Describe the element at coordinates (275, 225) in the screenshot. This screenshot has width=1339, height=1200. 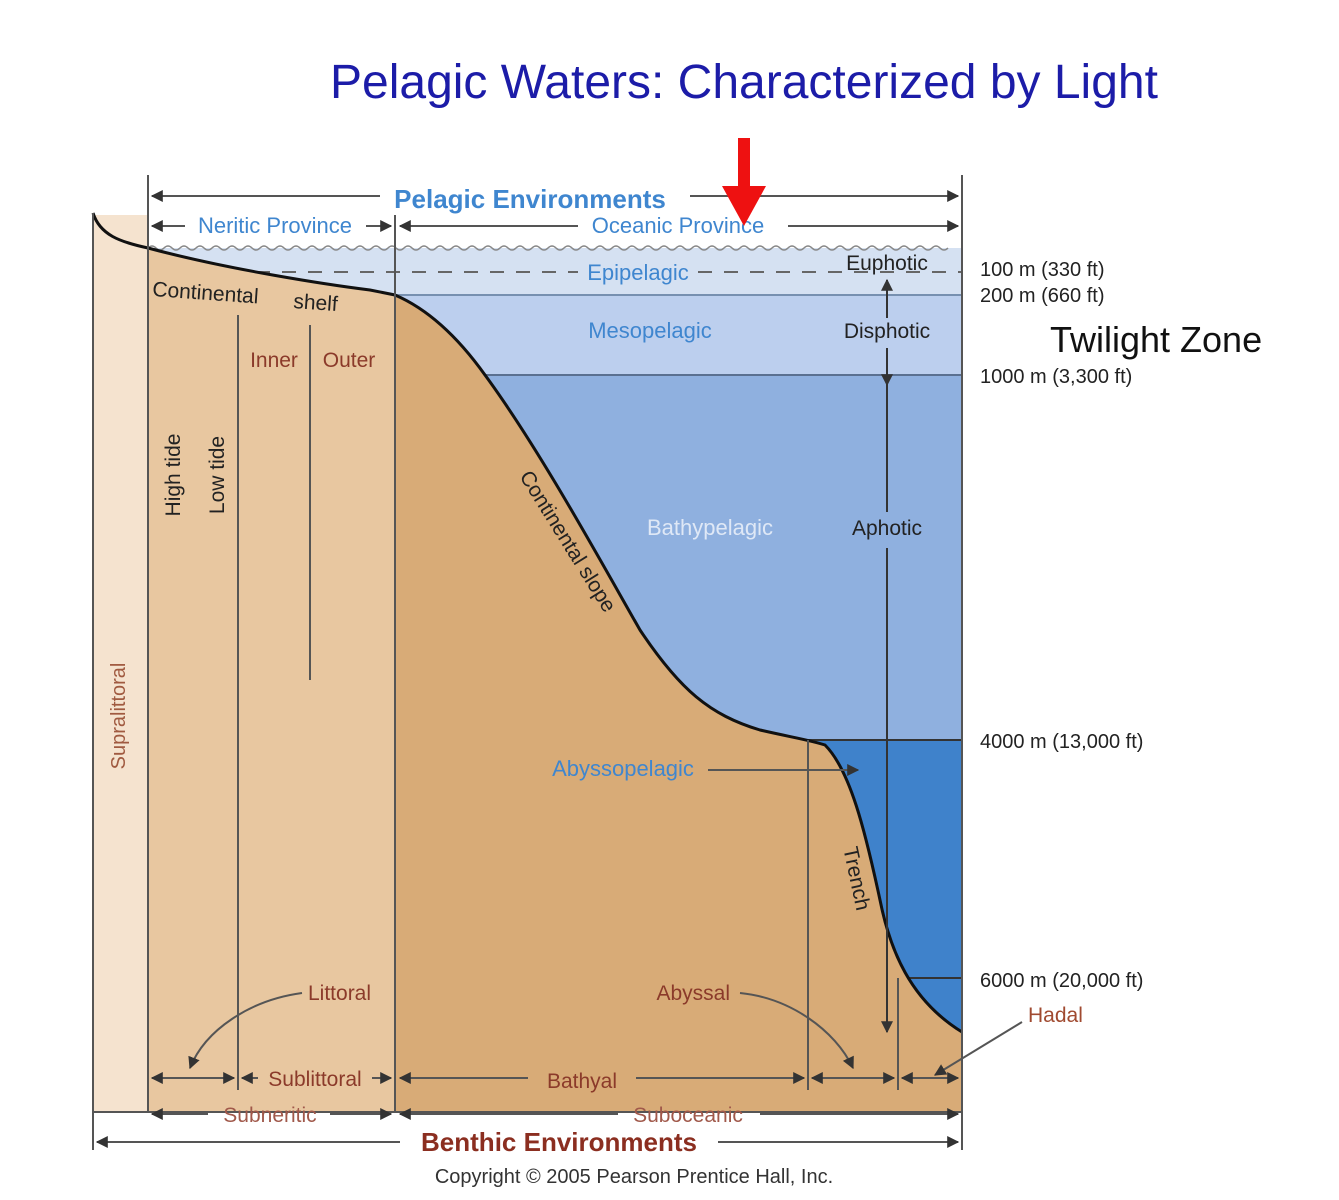
I see `neritic-province-label: Neritic Province` at that location.